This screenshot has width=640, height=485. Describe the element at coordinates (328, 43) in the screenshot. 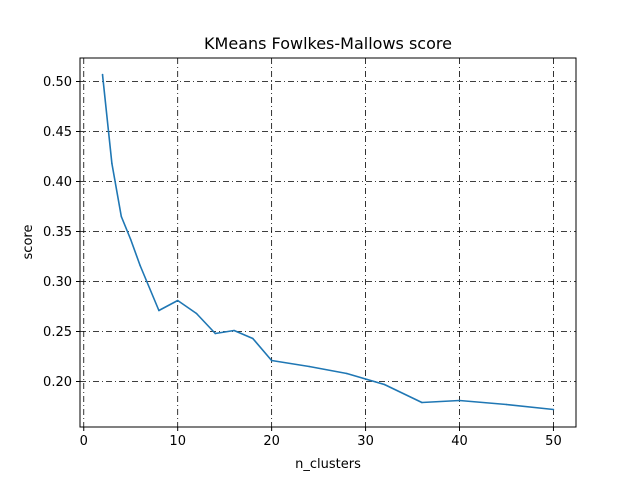

I see `chart-title: KMeans Fowlkes-Mallows score` at that location.